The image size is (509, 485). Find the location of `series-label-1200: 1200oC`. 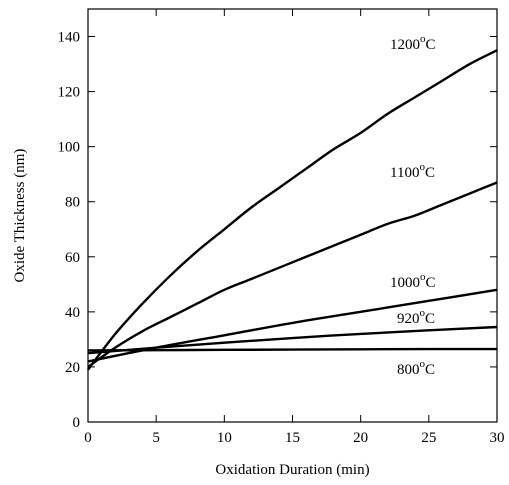

series-label-1200: 1200oC is located at coordinates (413, 43).